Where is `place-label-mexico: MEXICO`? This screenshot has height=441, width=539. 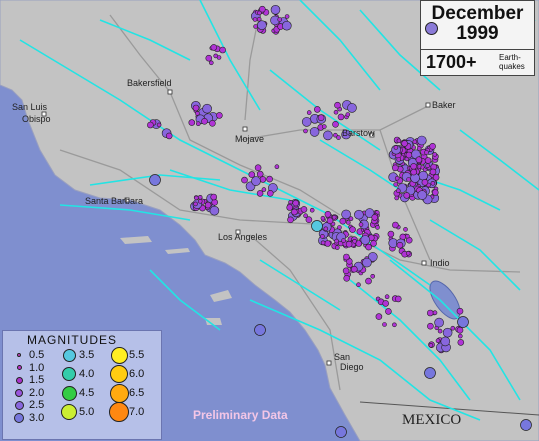 place-label-mexico: MEXICO is located at coordinates (432, 420).